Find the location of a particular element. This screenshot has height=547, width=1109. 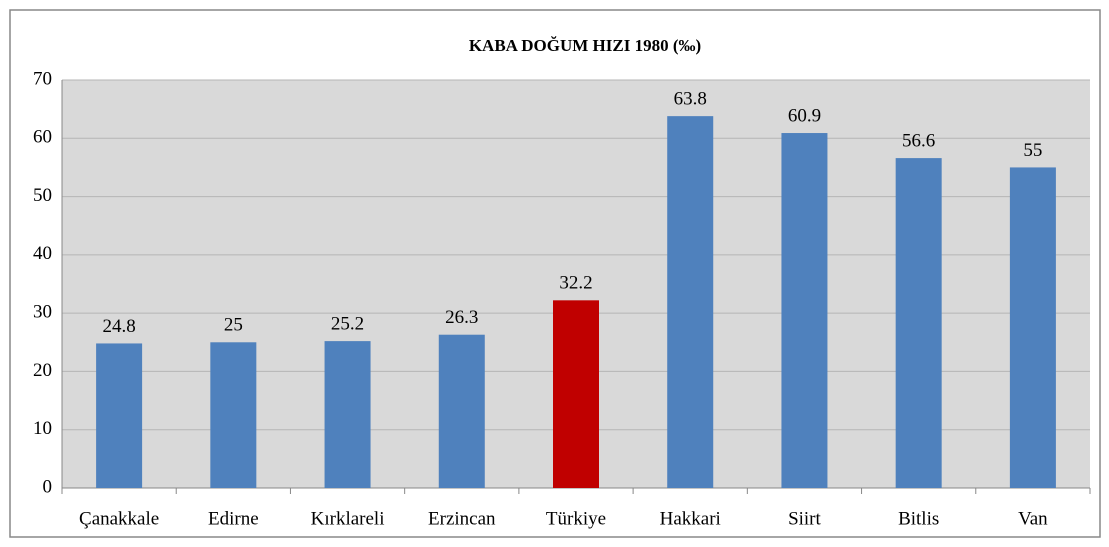

y-tick-label: 30 is located at coordinates (42, 312).